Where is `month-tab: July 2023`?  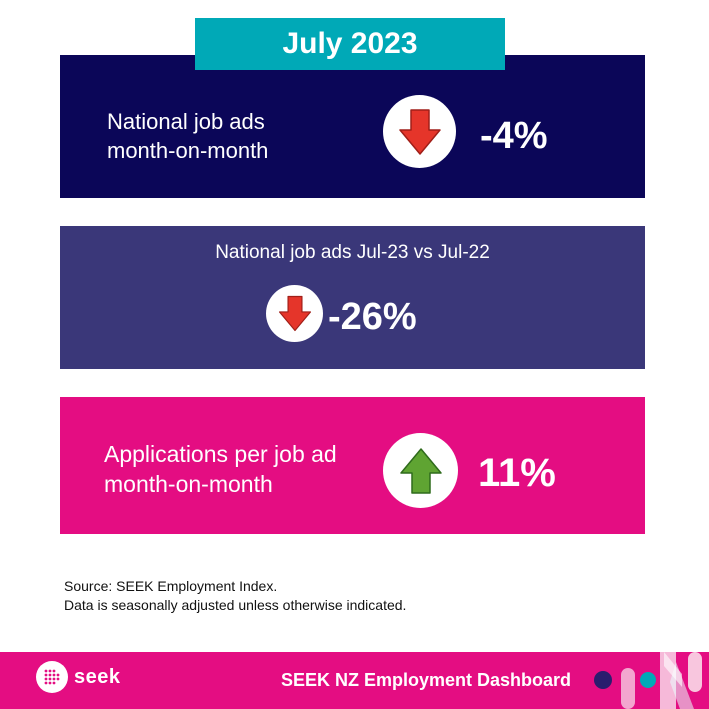
month-tab: July 2023 is located at coordinates (350, 44).